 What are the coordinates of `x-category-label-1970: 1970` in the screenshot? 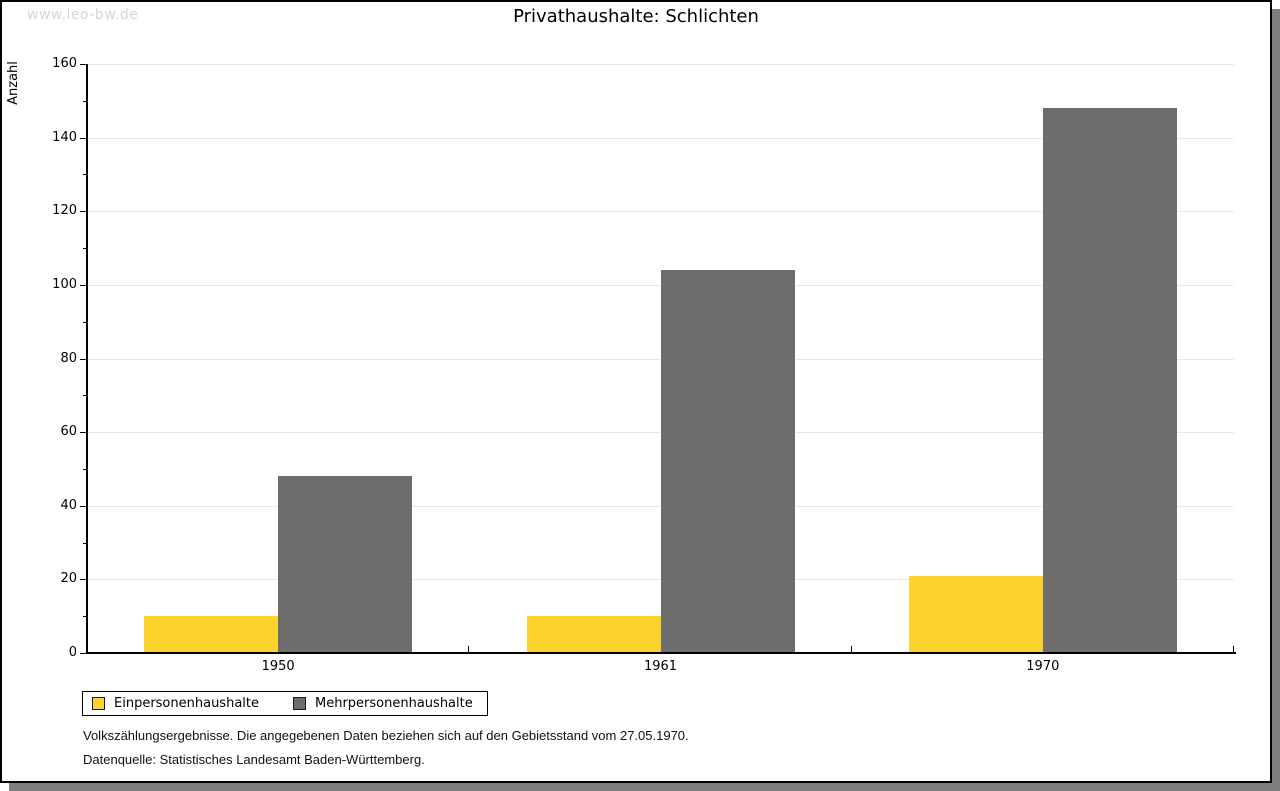 It's located at (1043, 666).